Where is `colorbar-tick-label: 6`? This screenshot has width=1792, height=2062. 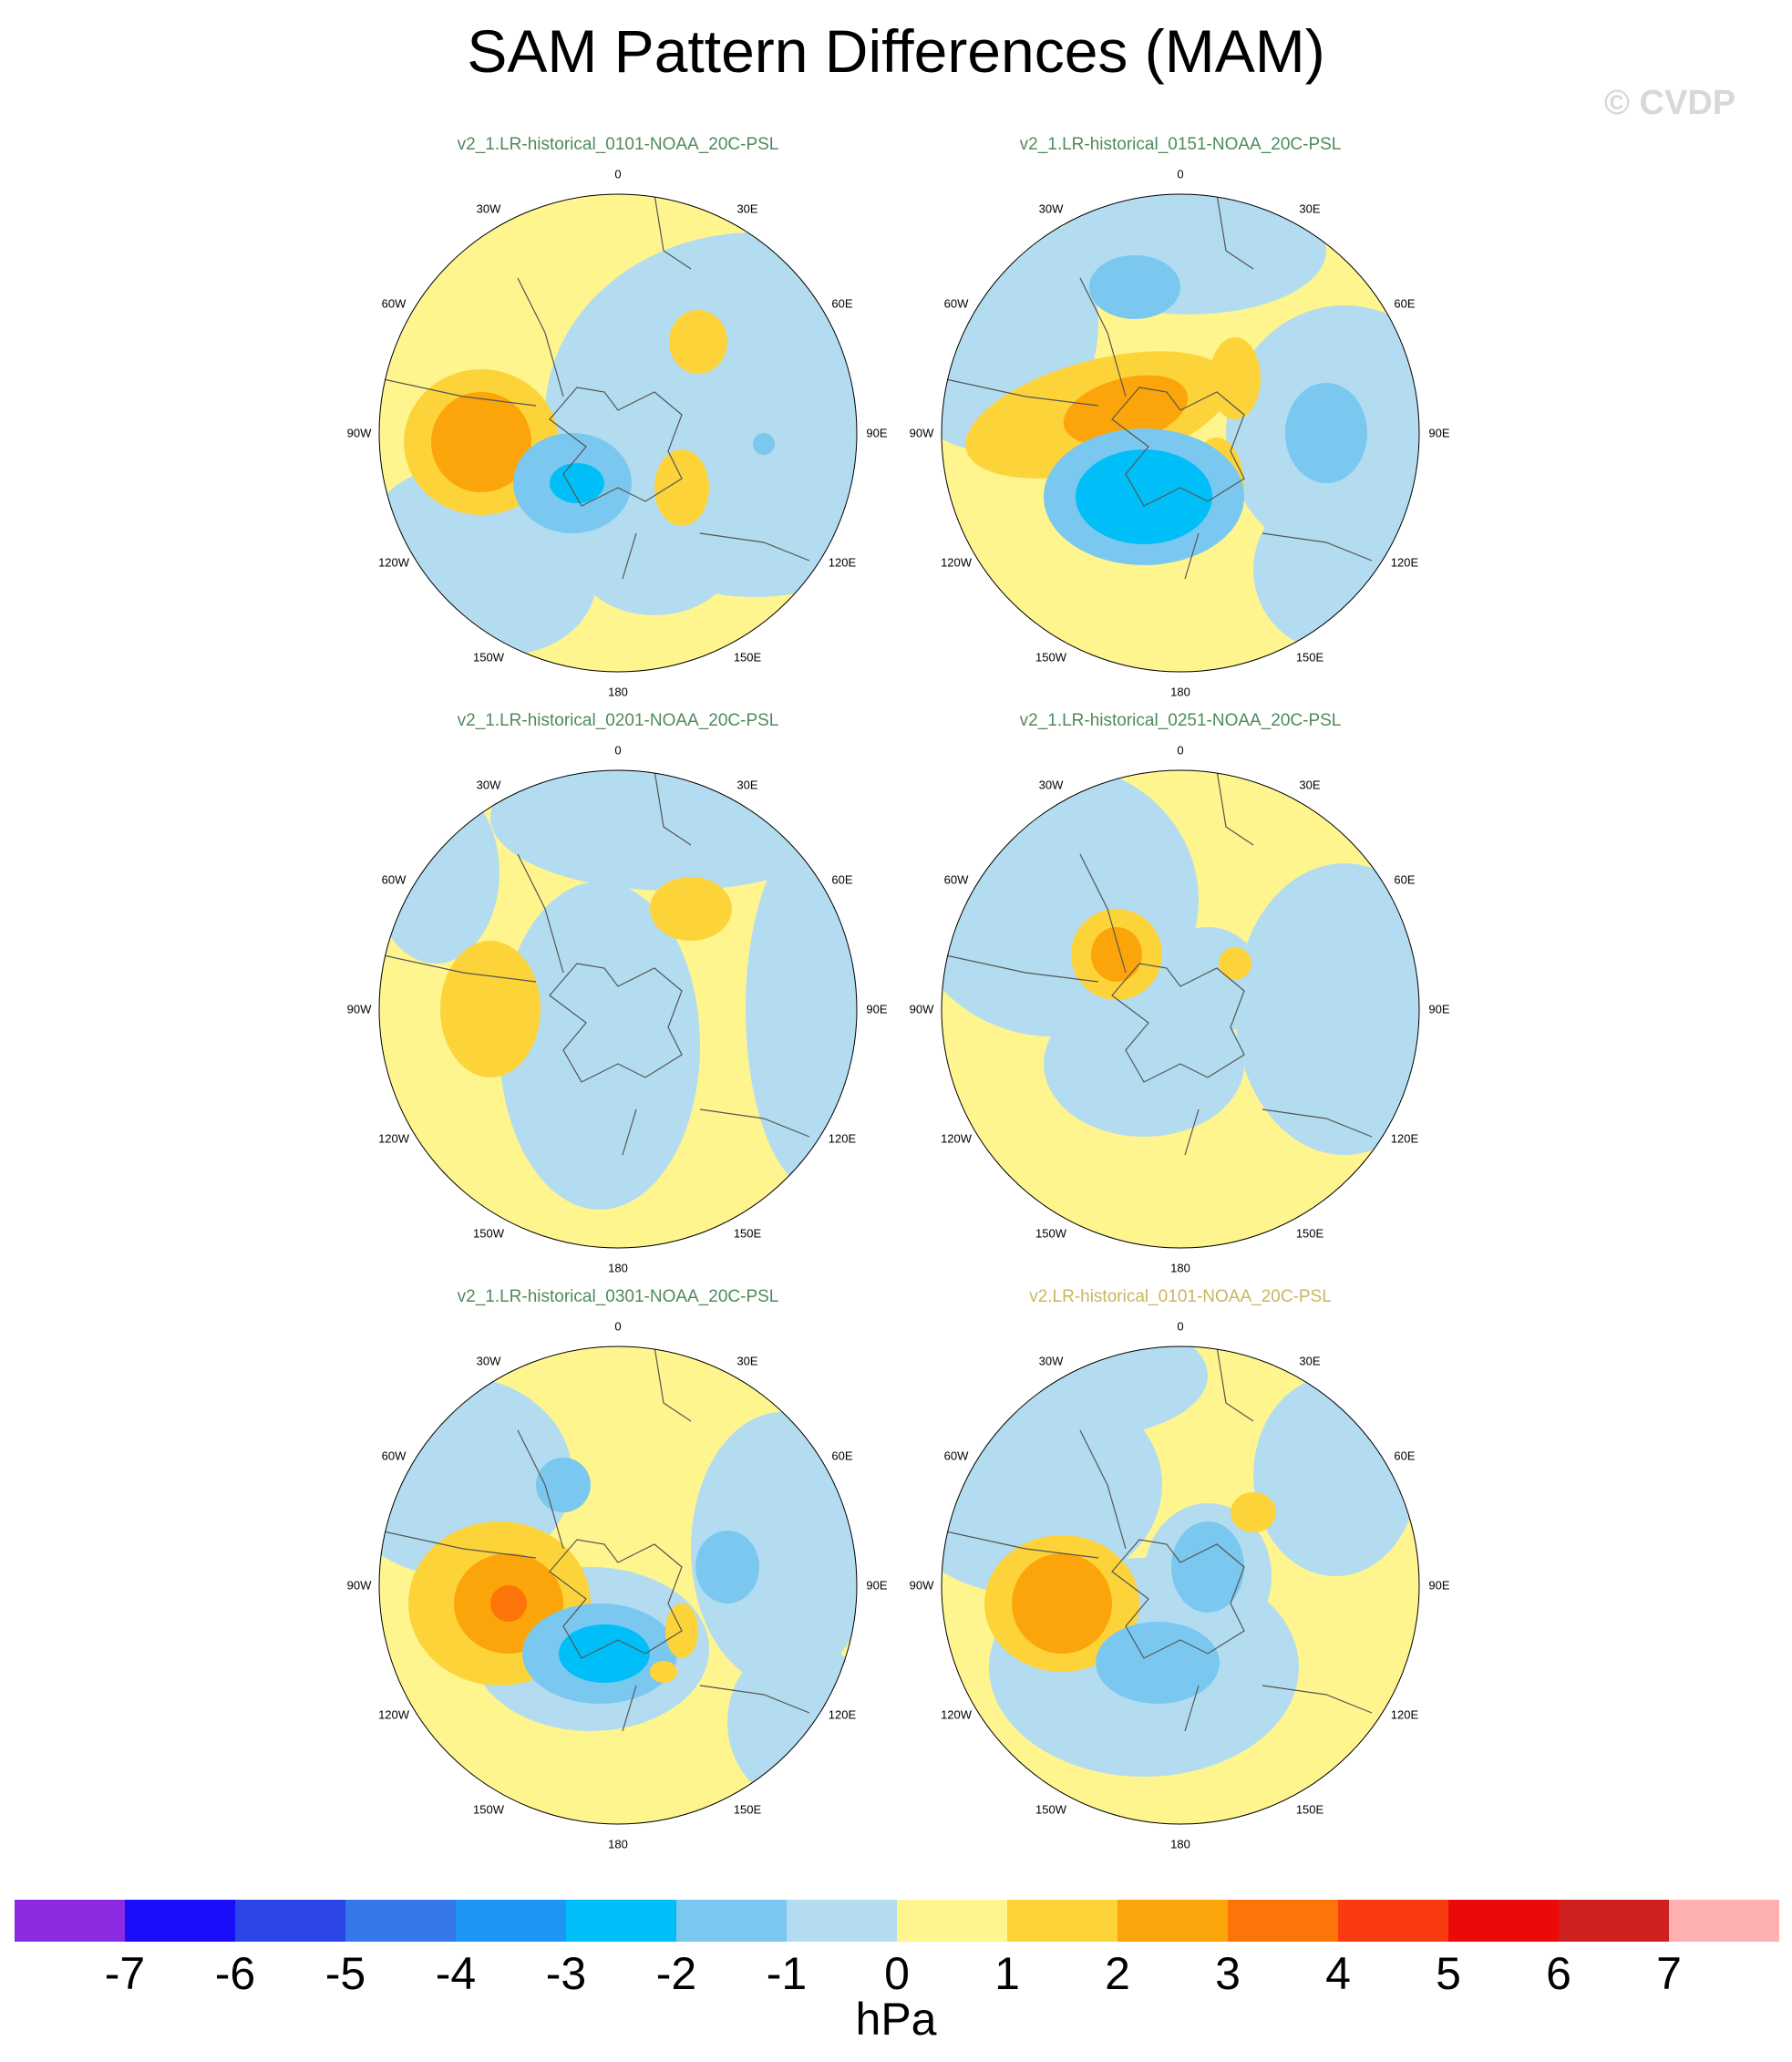 colorbar-tick-label: 6 is located at coordinates (1558, 1973).